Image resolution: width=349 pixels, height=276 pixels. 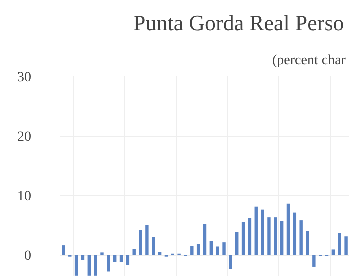 I want to click on y-tick-label: 30, so click(x=25, y=78).